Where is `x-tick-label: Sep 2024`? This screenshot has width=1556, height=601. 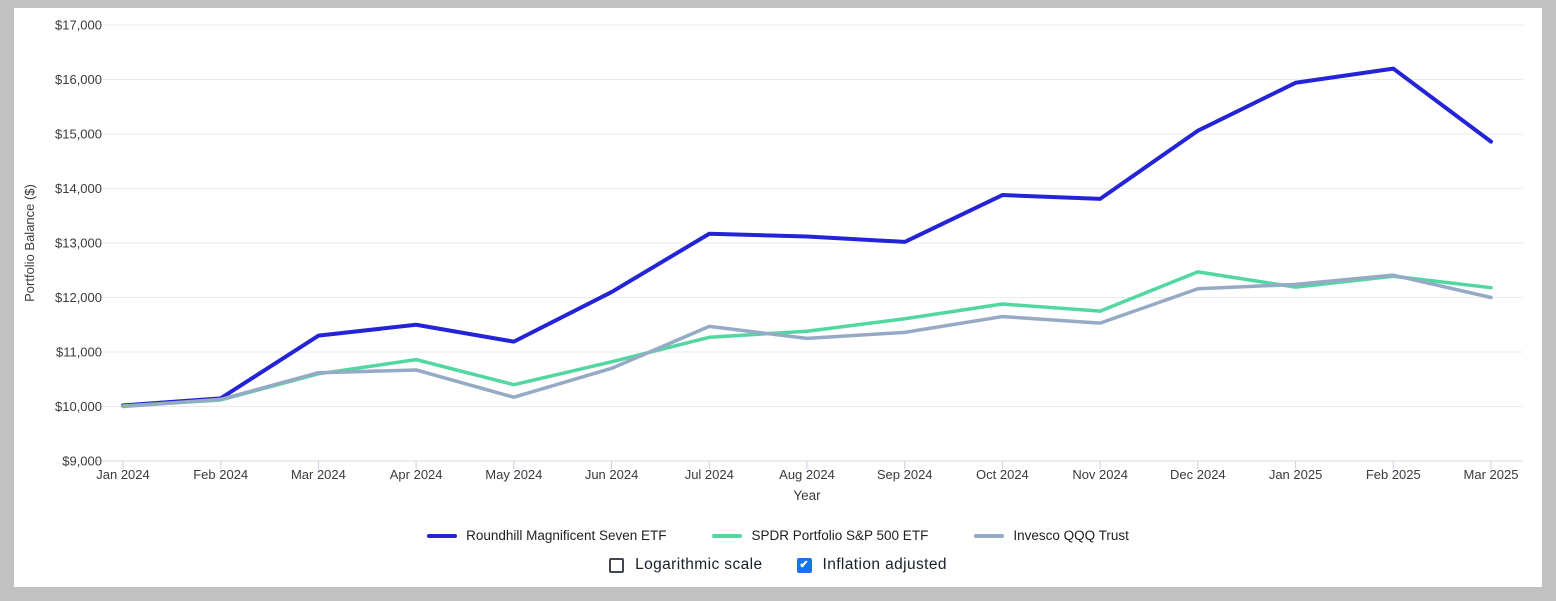 x-tick-label: Sep 2024 is located at coordinates (905, 474).